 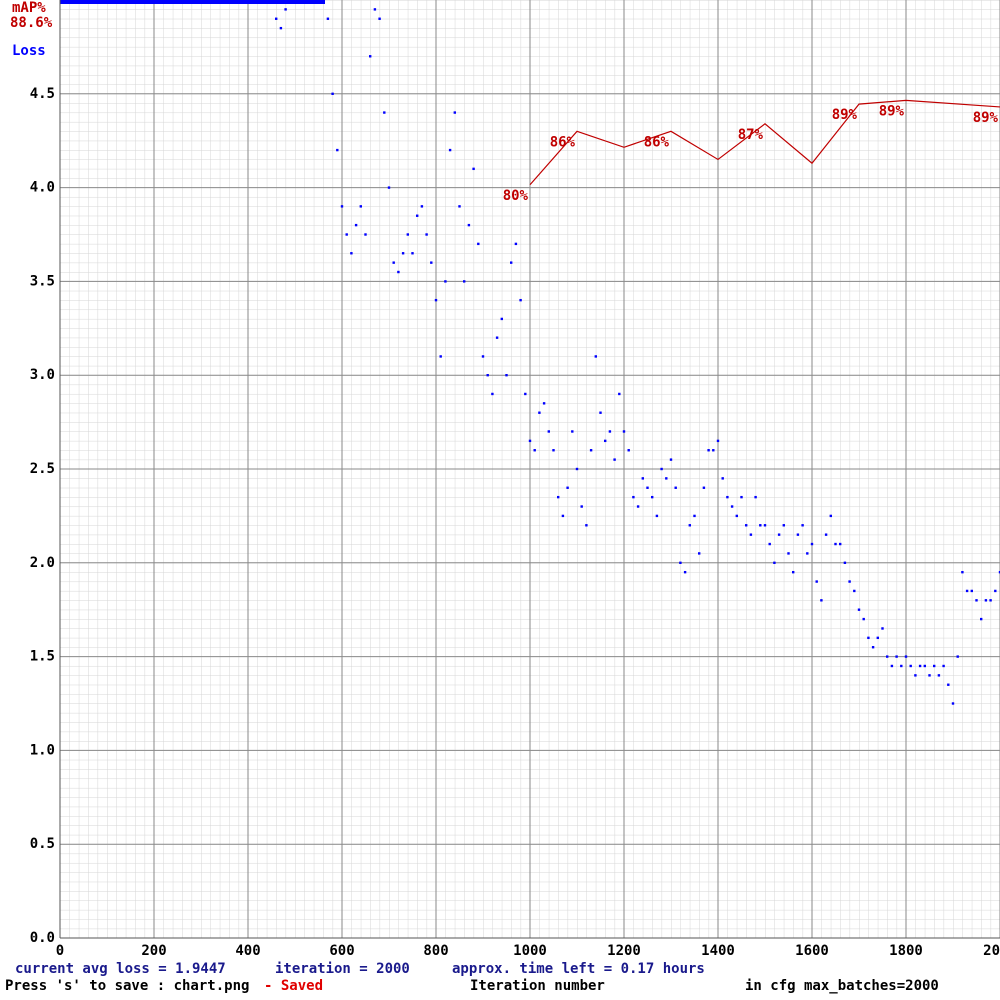 What do you see at coordinates (516, 196) in the screenshot?
I see `map-label: 80%` at bounding box center [516, 196].